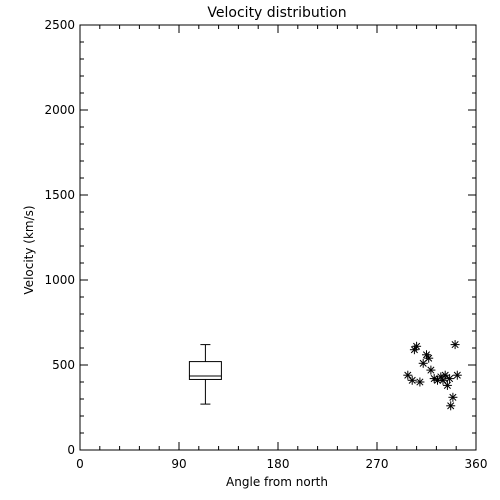 The width and height of the screenshot is (500, 500). What do you see at coordinates (178, 464) in the screenshot?
I see `x-tick-label: 90` at bounding box center [178, 464].